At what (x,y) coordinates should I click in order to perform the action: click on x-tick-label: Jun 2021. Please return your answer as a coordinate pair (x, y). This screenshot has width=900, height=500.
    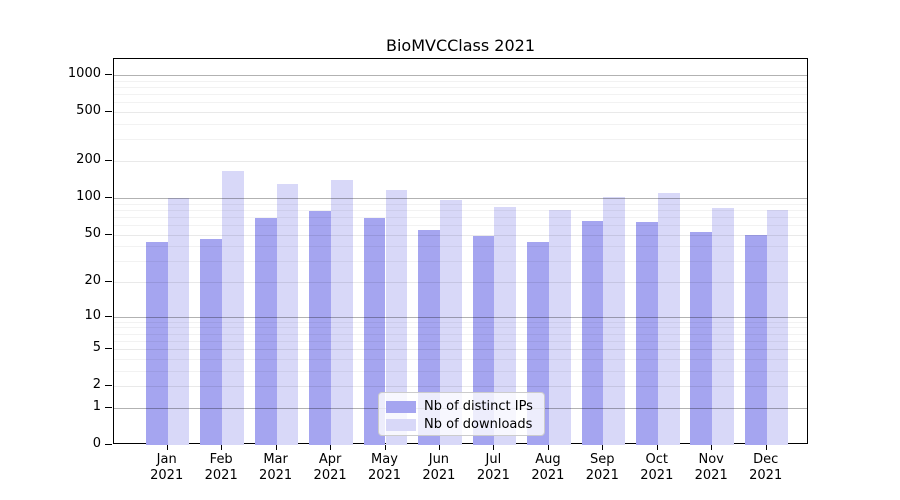
    Looking at the image, I should click on (439, 467).